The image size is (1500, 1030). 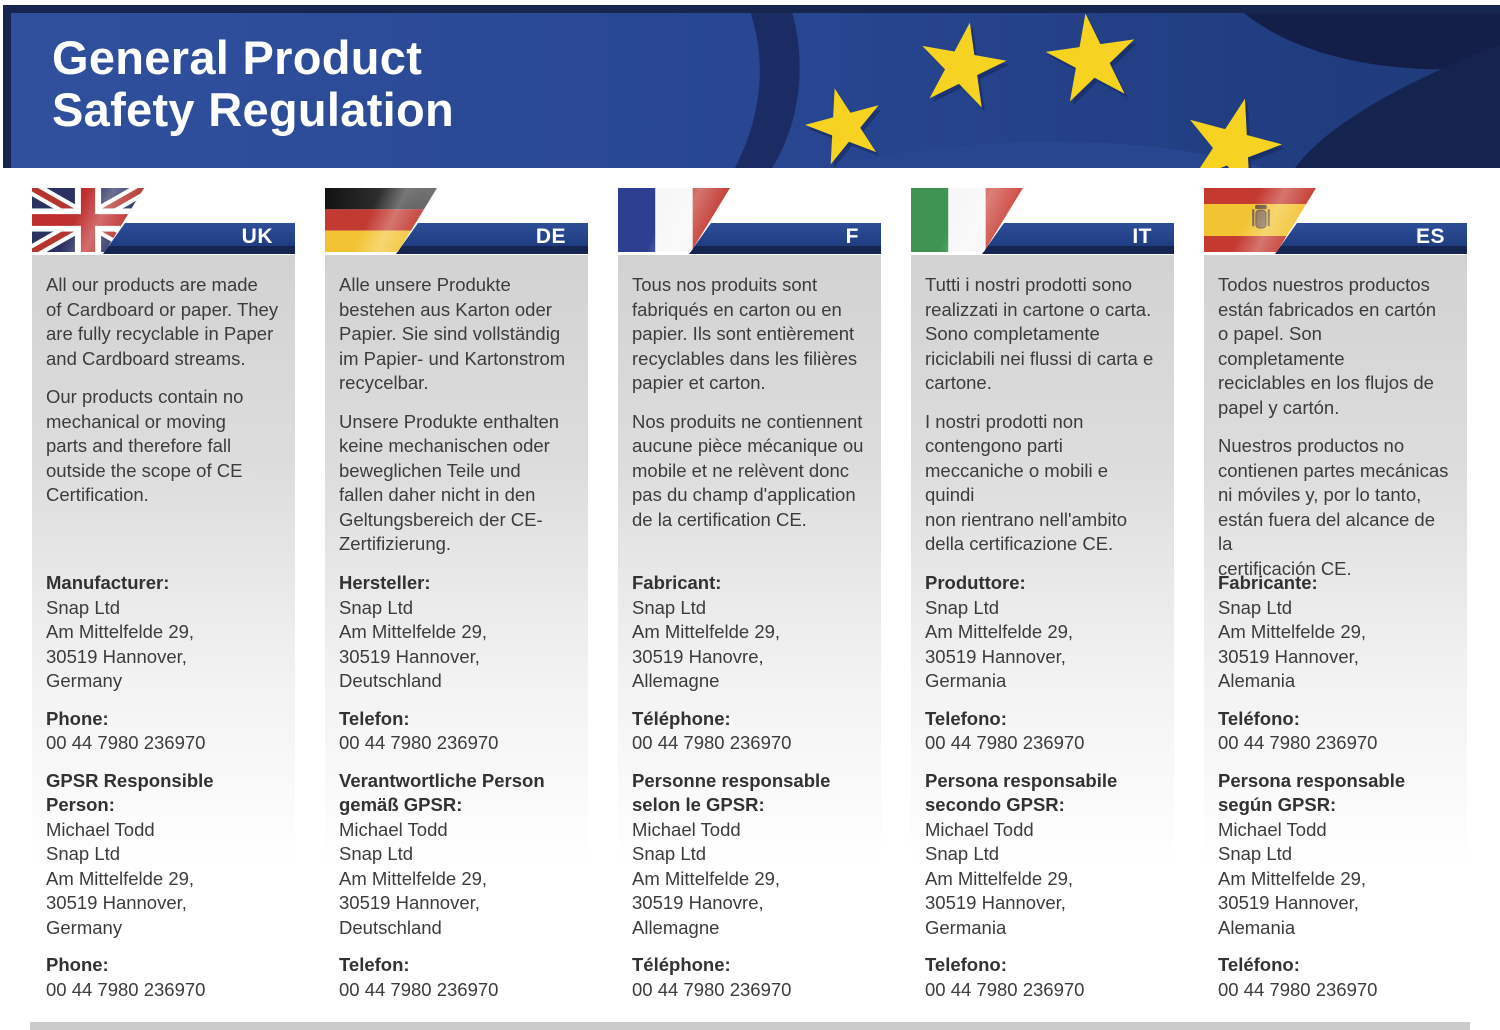 I want to click on phone-label: Telefon:, so click(x=374, y=718).